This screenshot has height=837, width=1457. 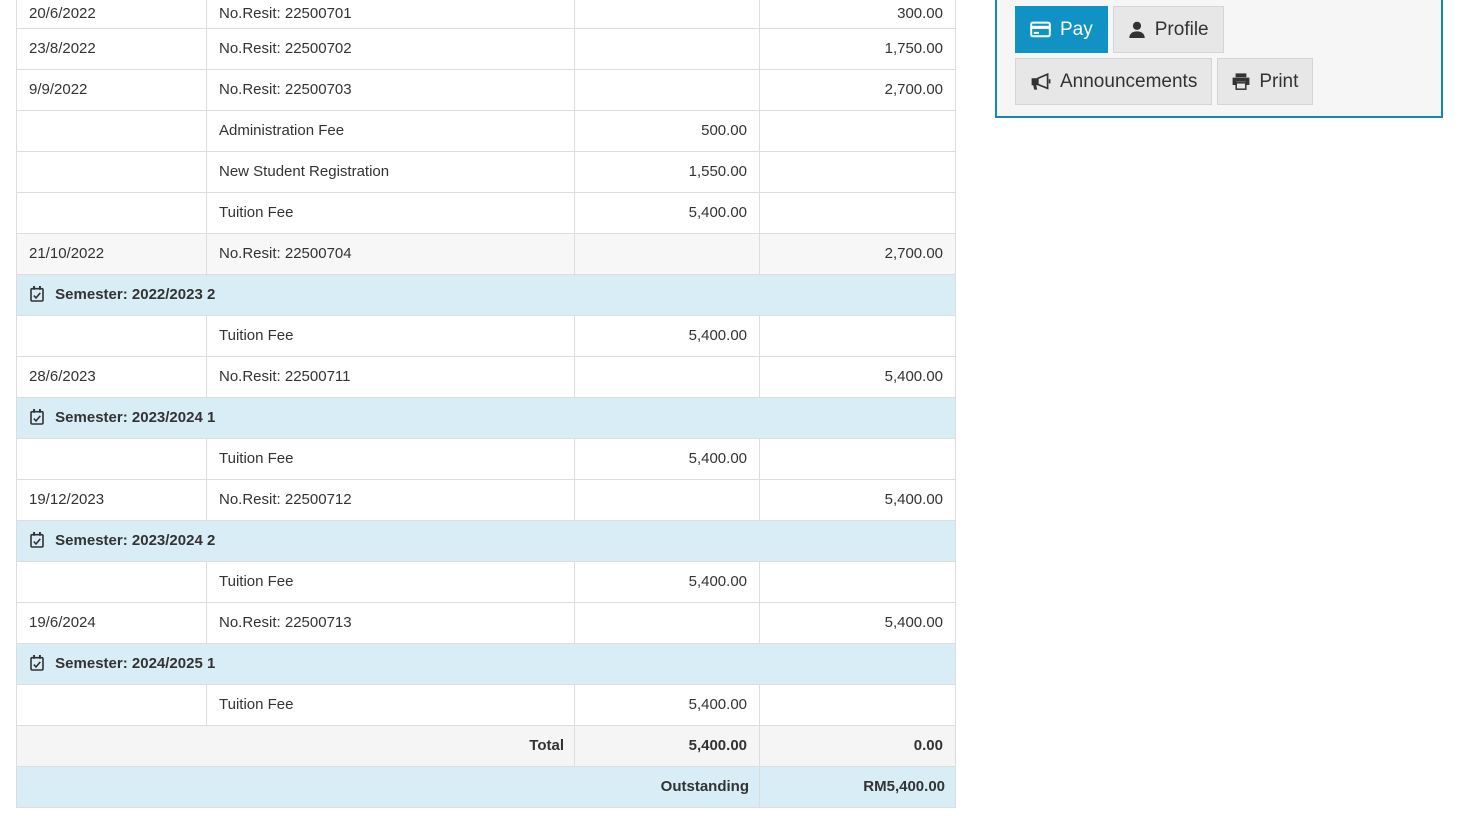 I want to click on total-row: Total 5,400.00 0.00, so click(x=486, y=745).